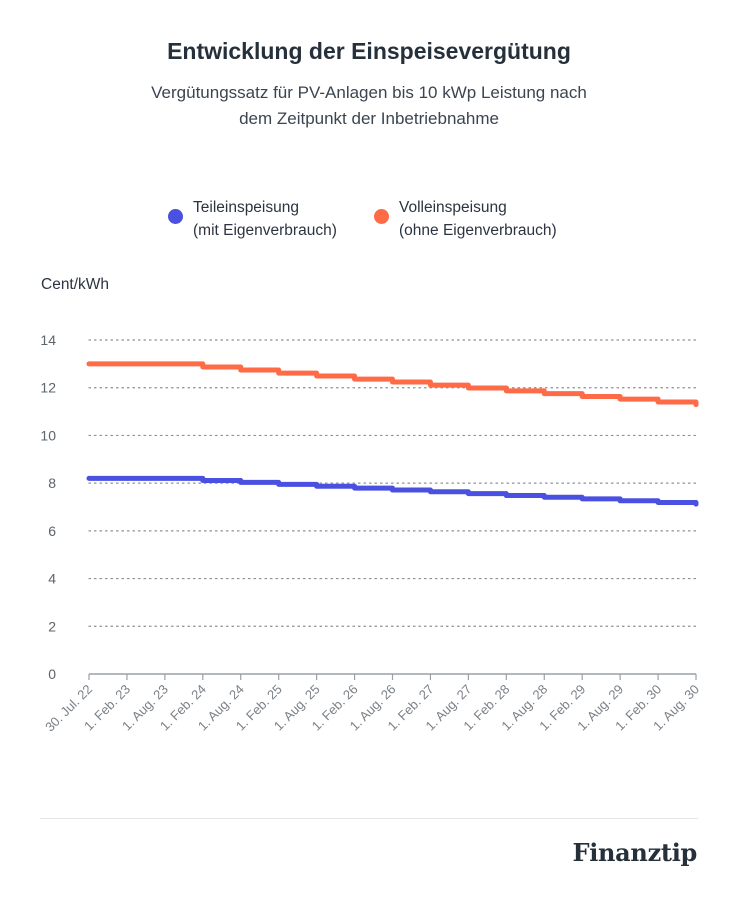  Describe the element at coordinates (175, 216) in the screenshot. I see `legend-dot-blue` at that location.